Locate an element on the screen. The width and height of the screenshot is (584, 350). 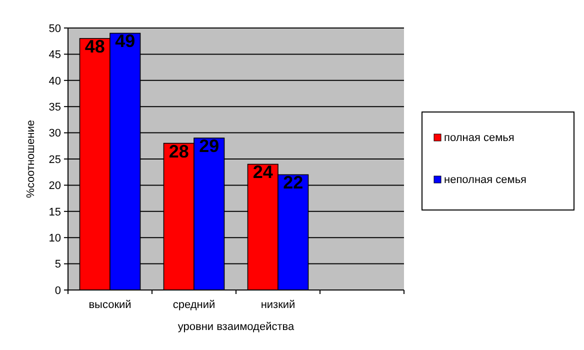
y-tick-label: 50 is located at coordinates (54, 28).